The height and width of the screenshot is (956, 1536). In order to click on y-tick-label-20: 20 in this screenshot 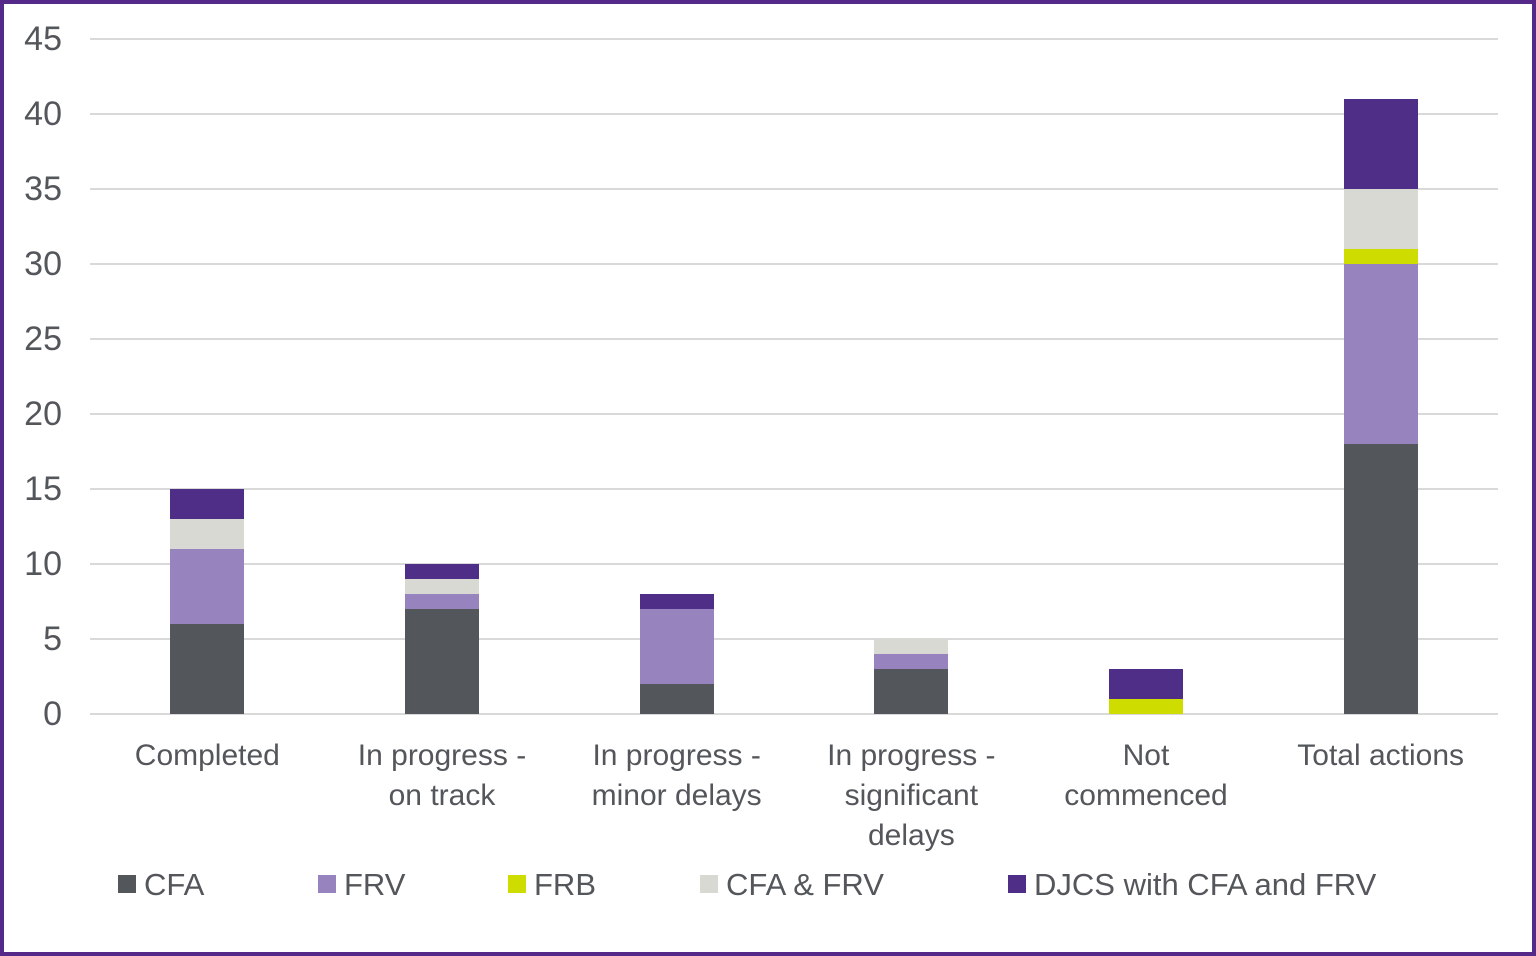, I will do `click(43, 414)`.